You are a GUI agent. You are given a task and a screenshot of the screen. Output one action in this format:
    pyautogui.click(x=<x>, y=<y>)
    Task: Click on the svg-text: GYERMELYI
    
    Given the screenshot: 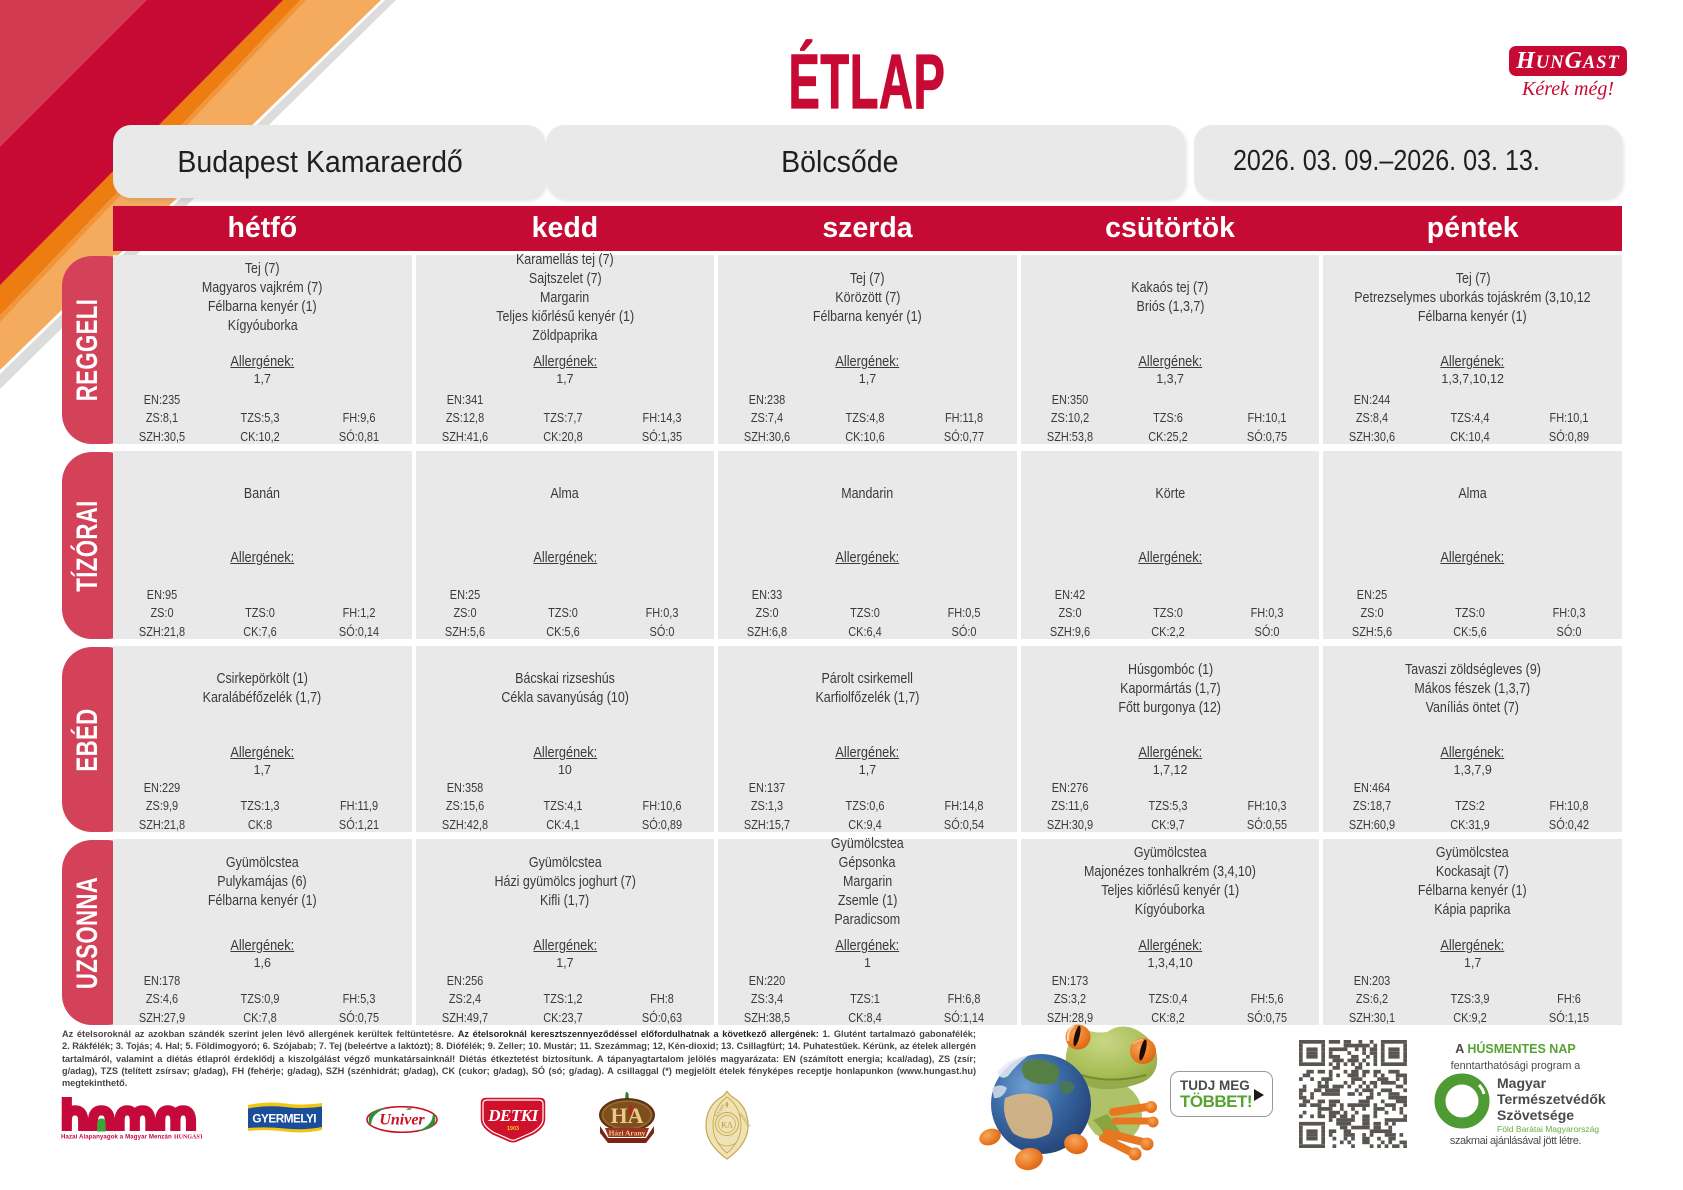 What is the action you would take?
    pyautogui.click(x=284, y=1118)
    